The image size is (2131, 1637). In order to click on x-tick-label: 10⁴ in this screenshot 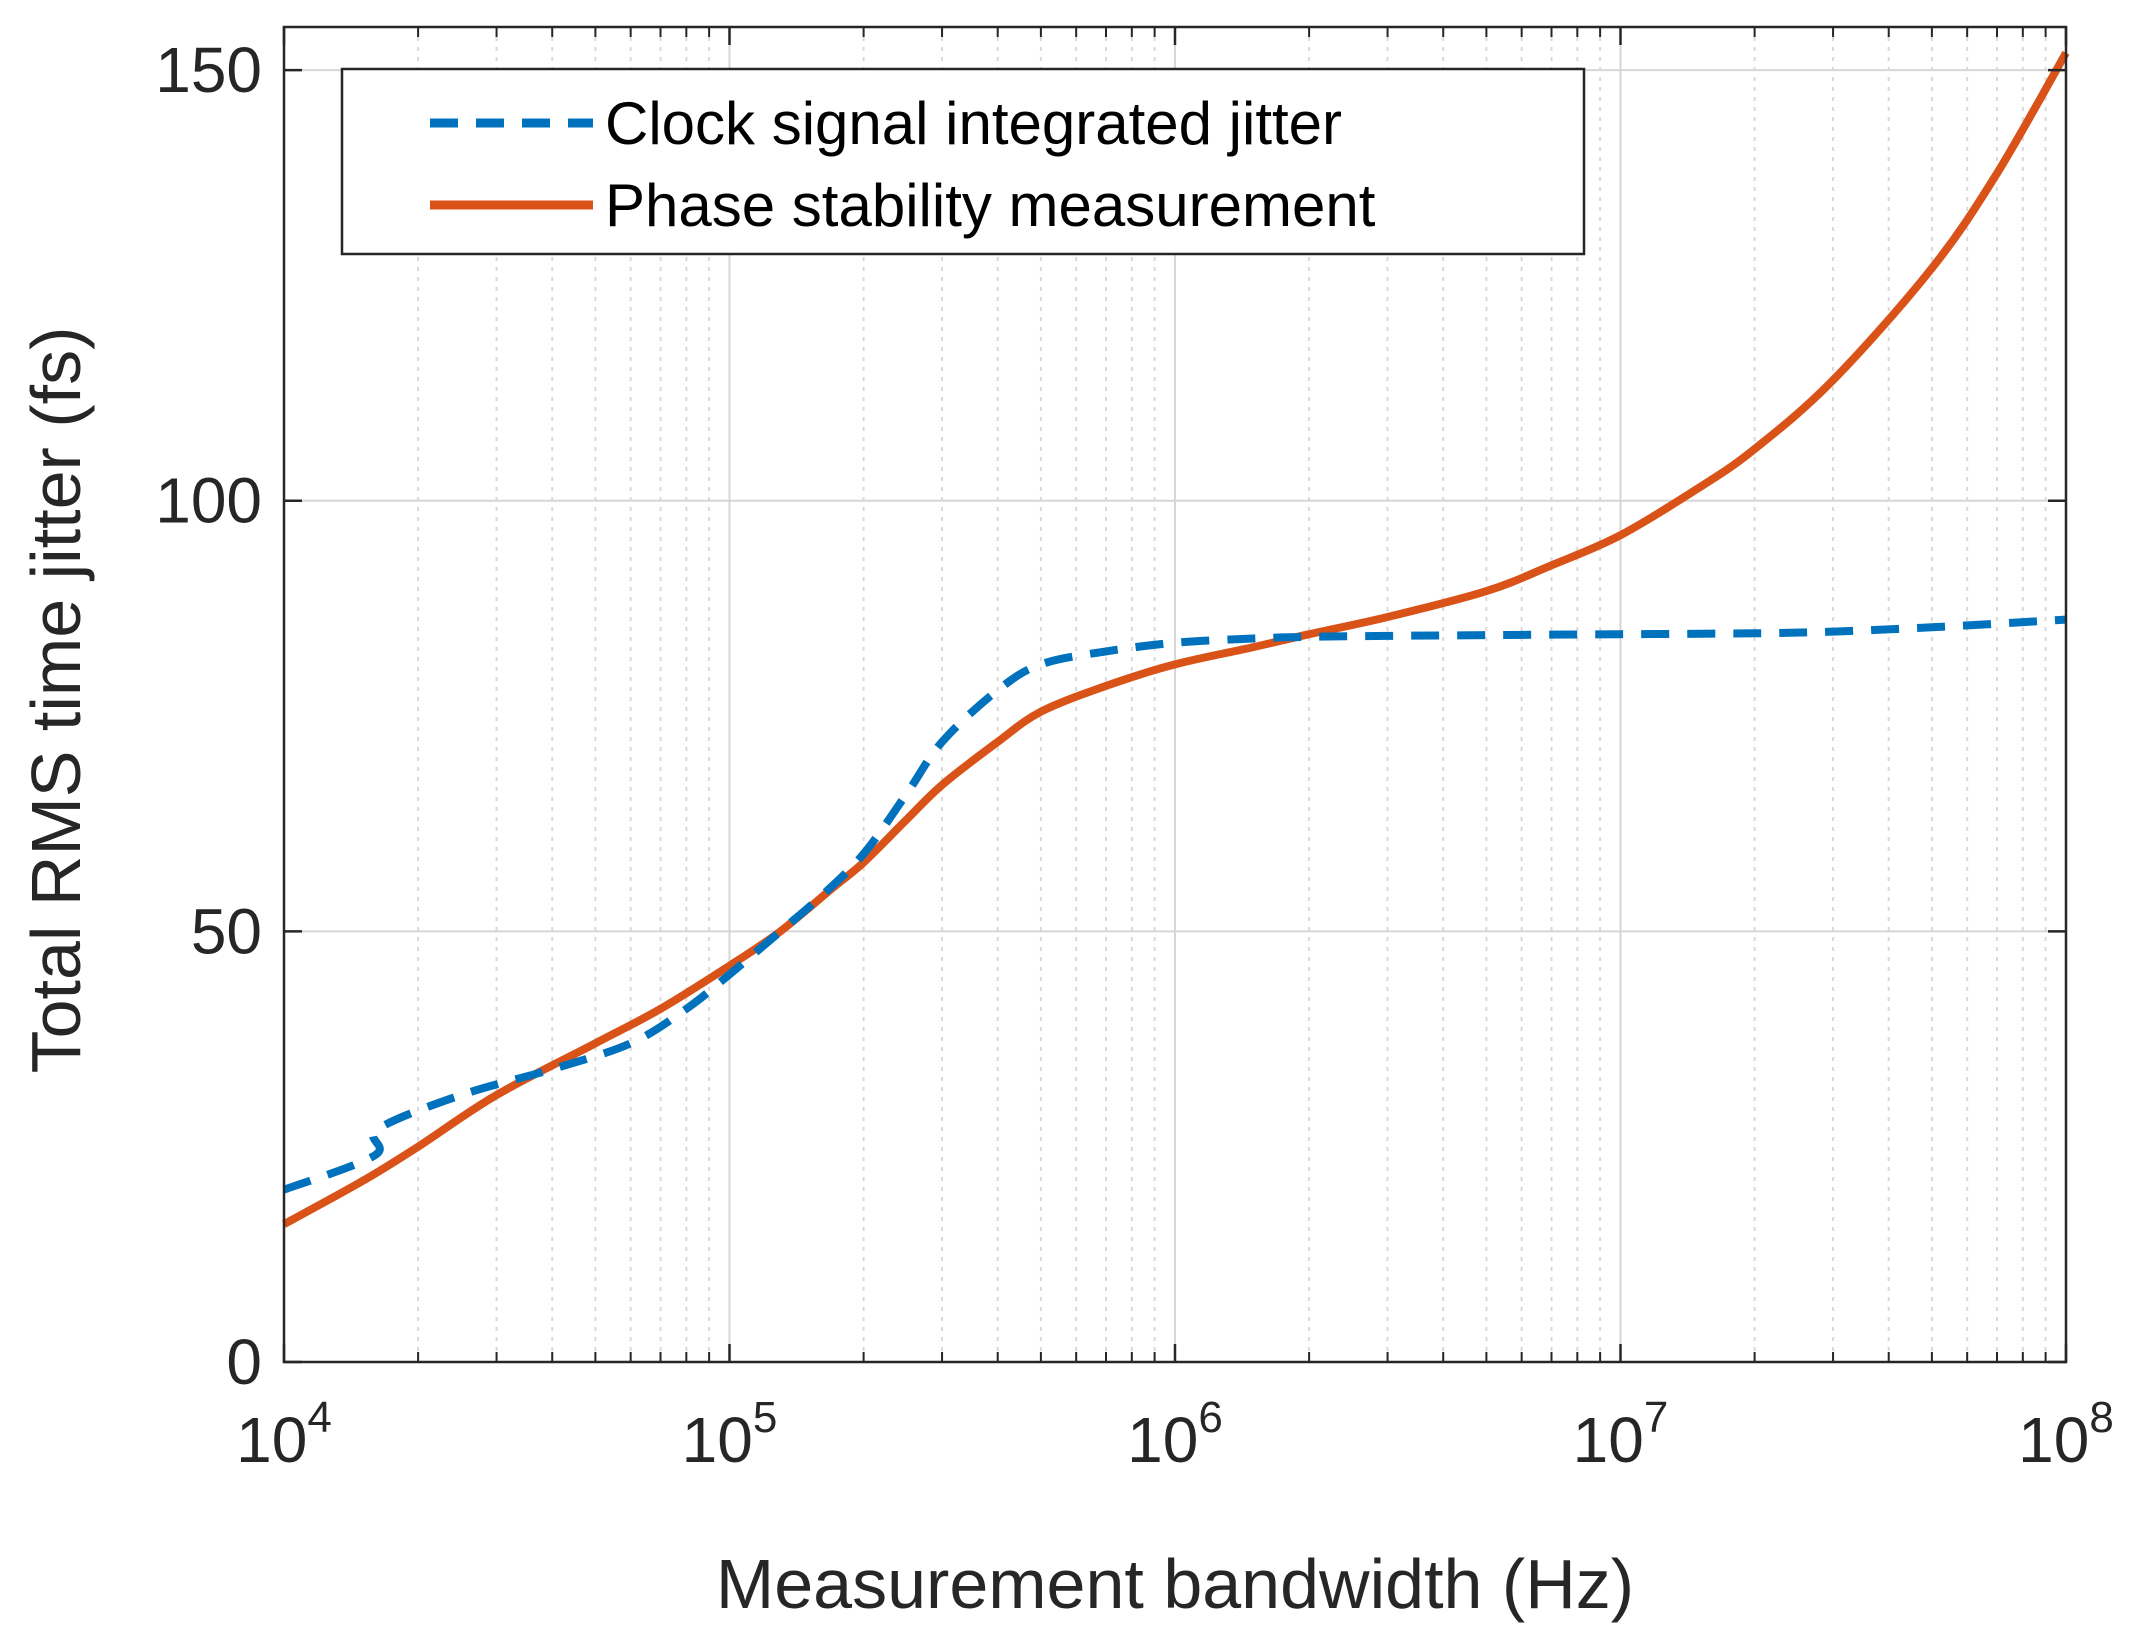, I will do `click(284, 1434)`.